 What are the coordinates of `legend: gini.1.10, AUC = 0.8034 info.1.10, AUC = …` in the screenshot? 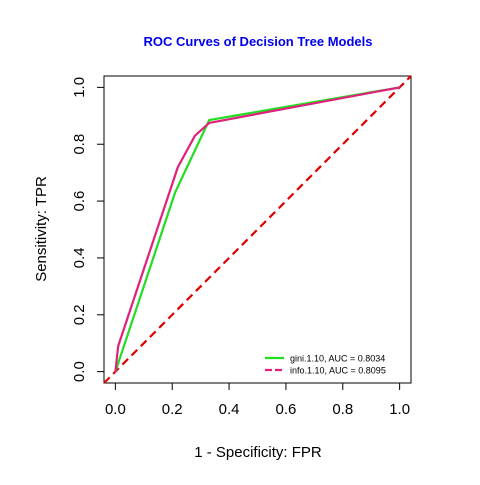 It's located at (325, 365).